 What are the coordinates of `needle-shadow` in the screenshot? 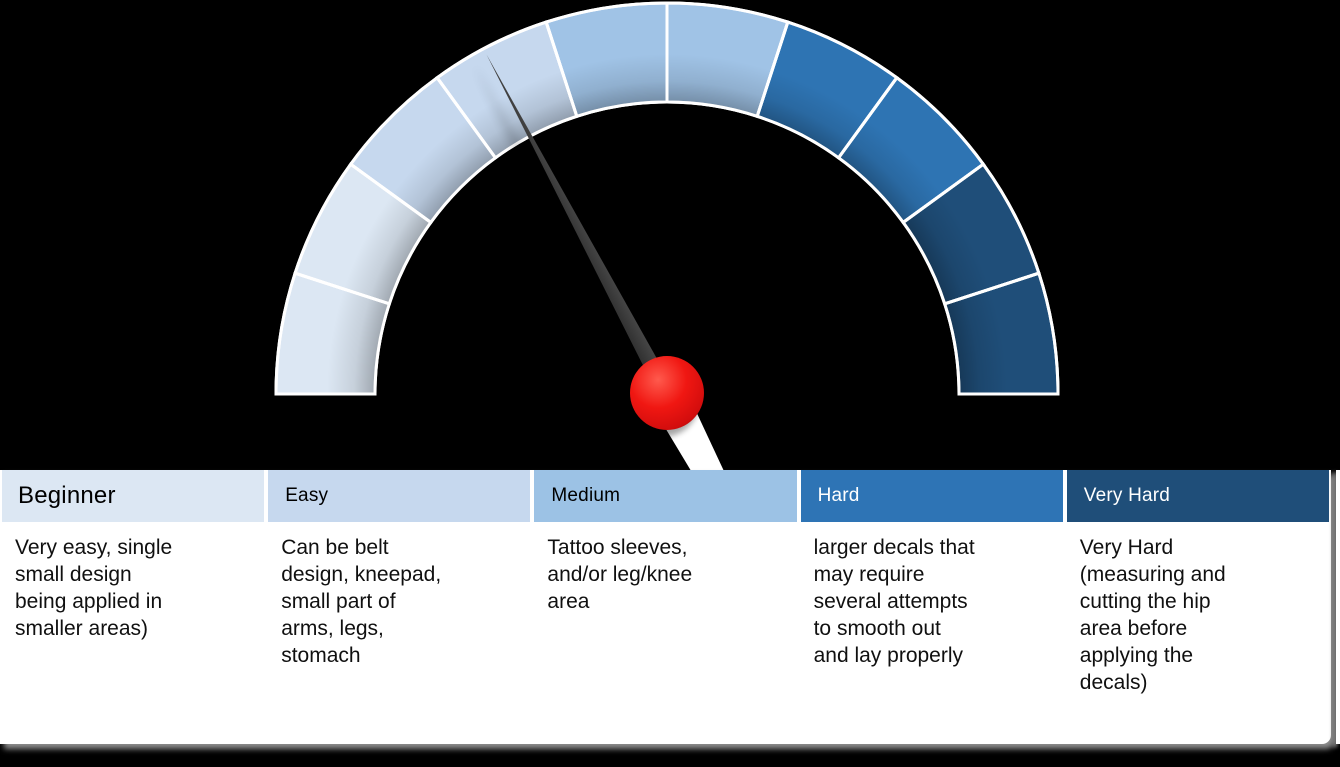 It's located at (567, 235).